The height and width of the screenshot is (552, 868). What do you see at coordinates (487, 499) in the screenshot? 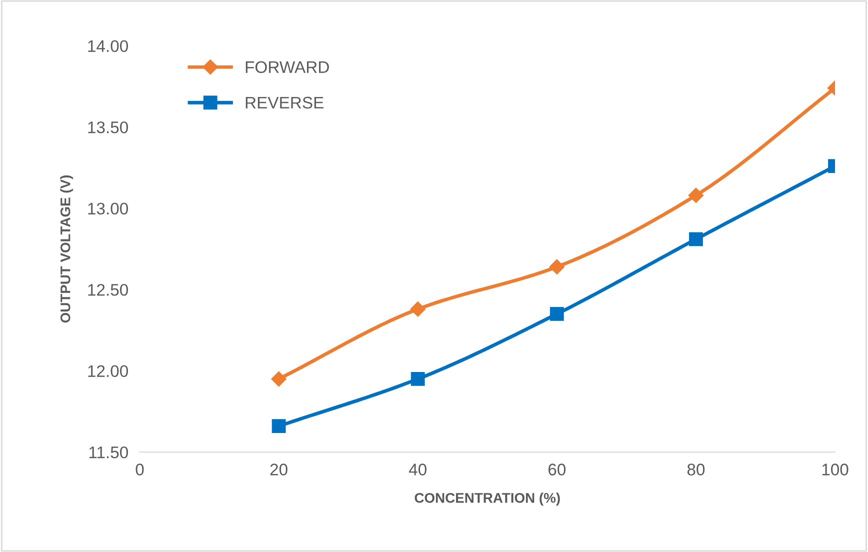
I see `x-axis-title: CONCENTRATION (%)` at bounding box center [487, 499].